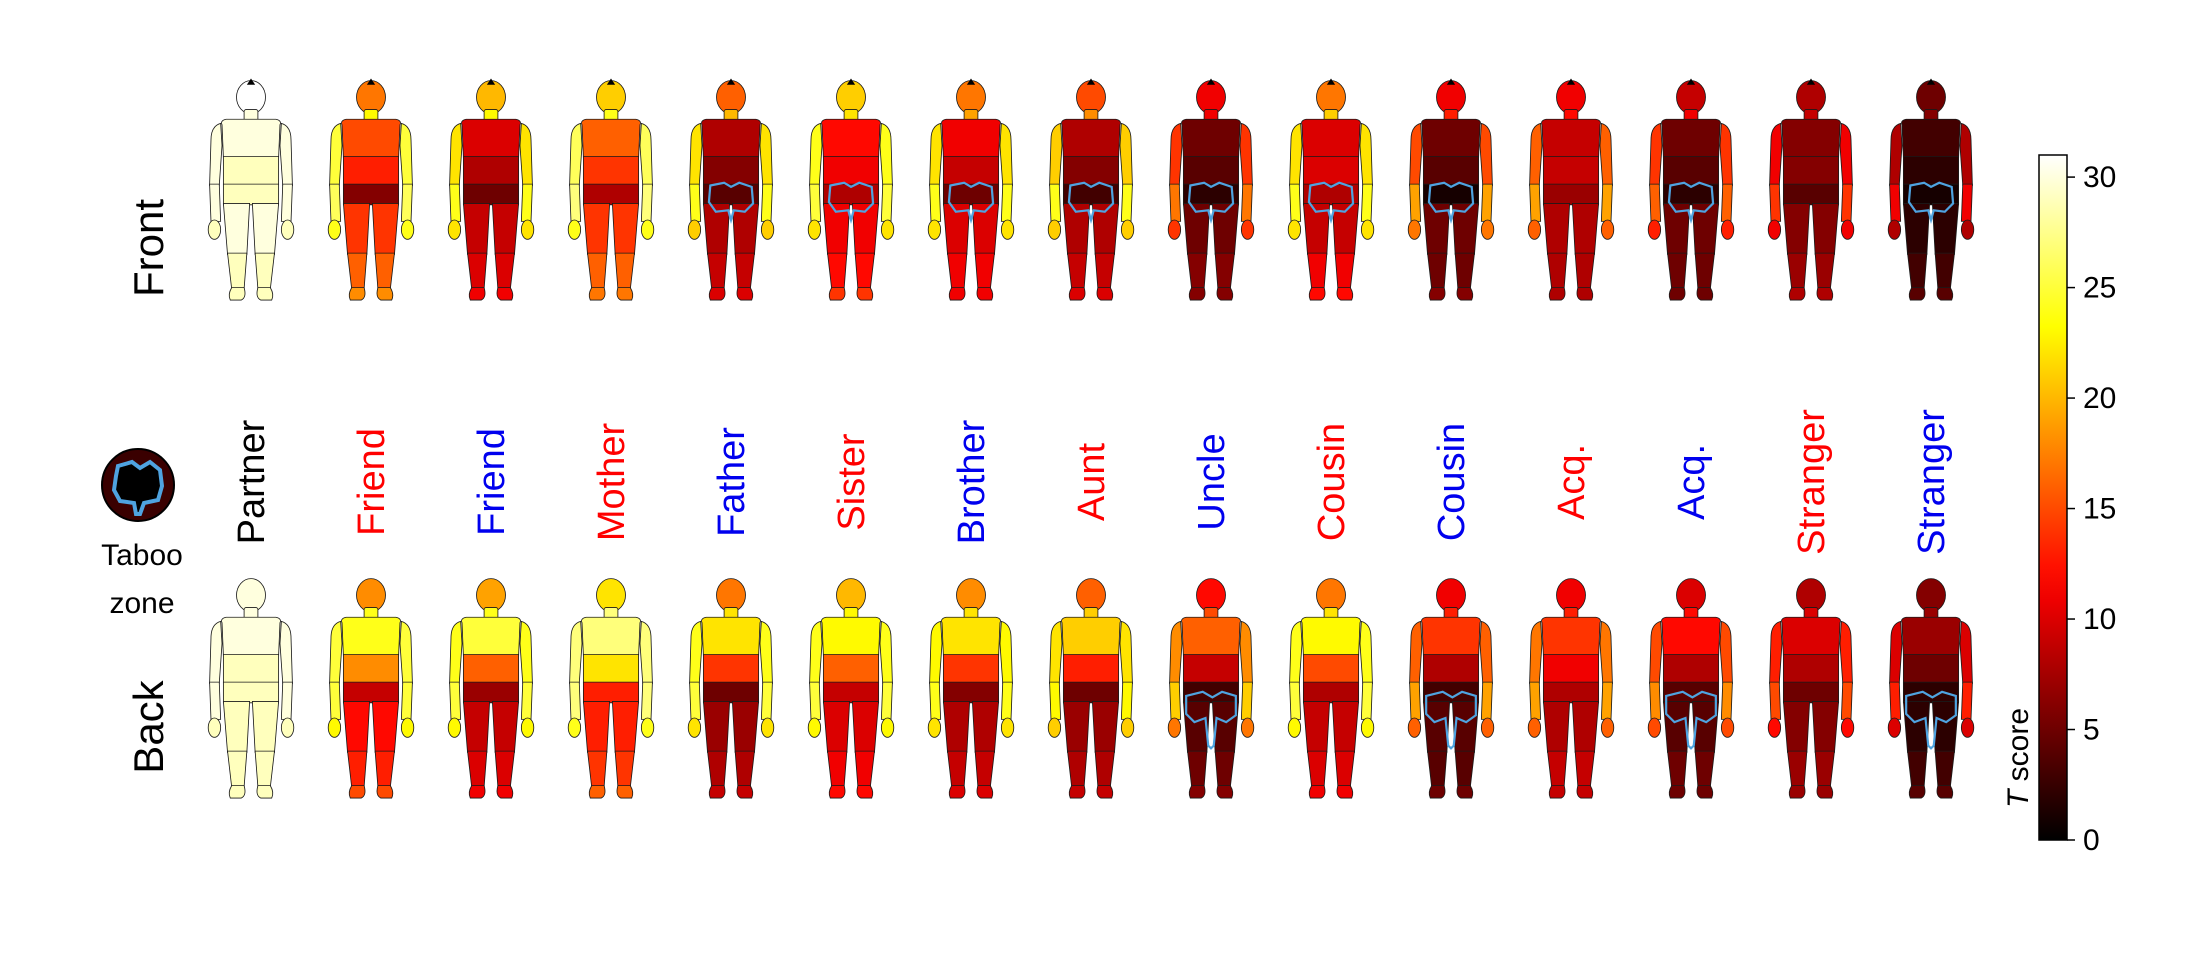 Image resolution: width=2211 pixels, height=967 pixels. I want to click on colorbar-tick-label: 30, so click(2099, 177).